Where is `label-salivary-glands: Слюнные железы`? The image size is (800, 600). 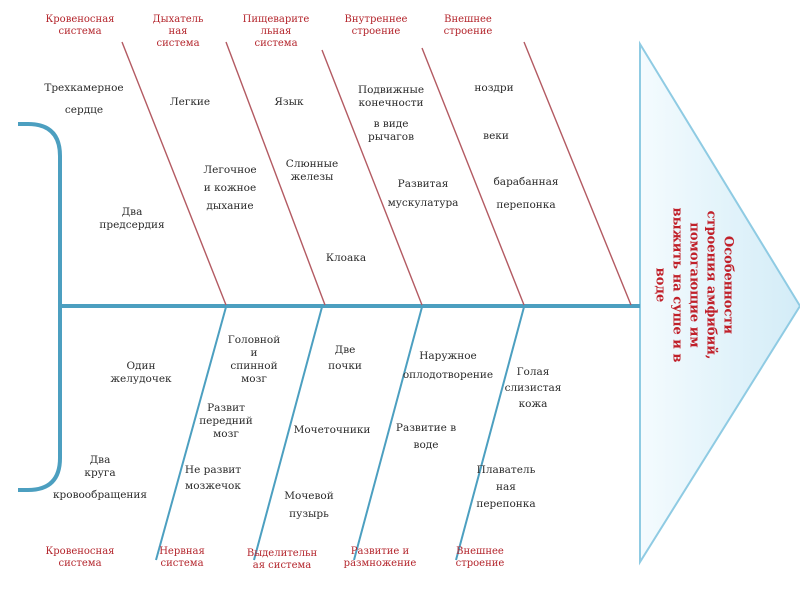
label-salivary-glands: Слюнные железы is located at coordinates (312, 170).